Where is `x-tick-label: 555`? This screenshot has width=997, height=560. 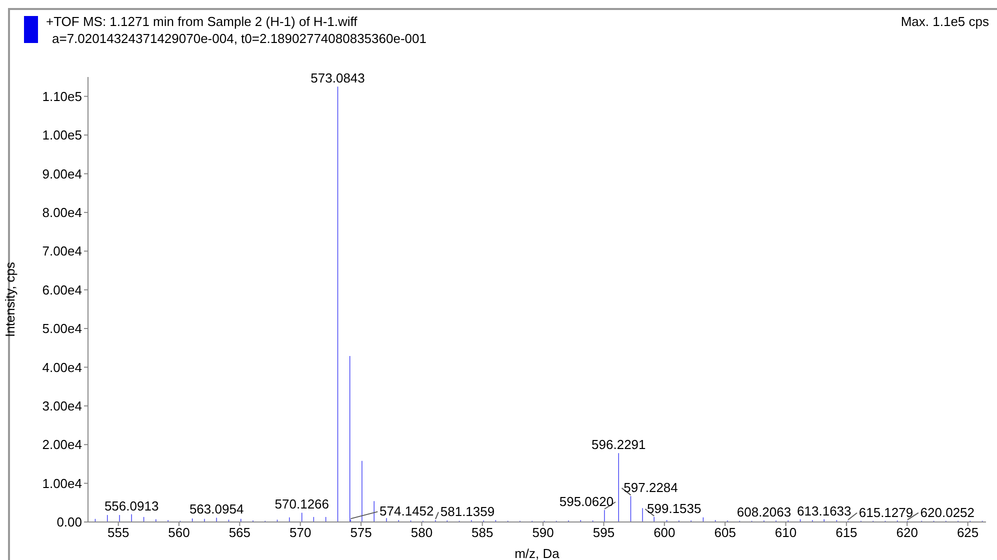
x-tick-label: 555 is located at coordinates (118, 532).